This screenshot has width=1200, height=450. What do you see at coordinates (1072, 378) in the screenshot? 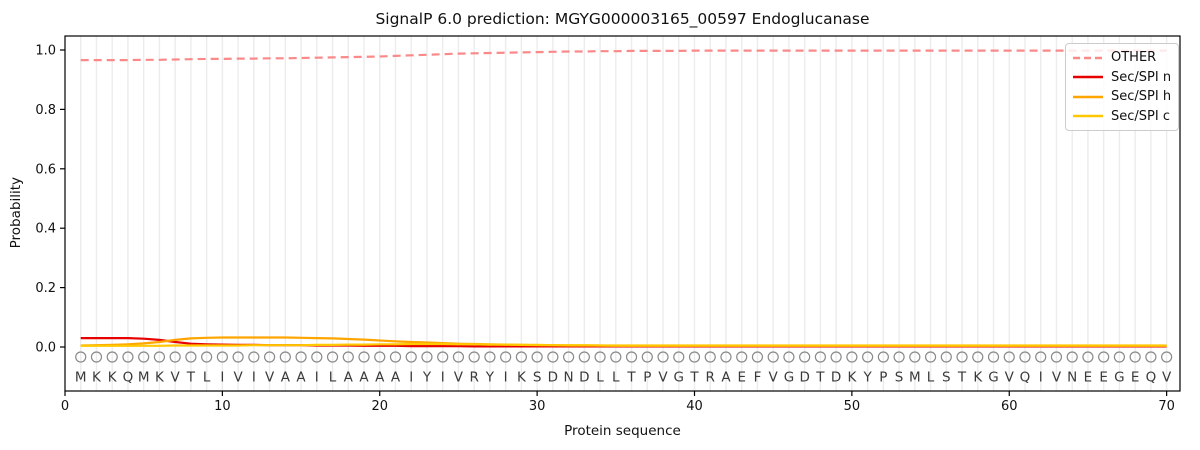
I see `sequence-letter: N` at bounding box center [1072, 378].